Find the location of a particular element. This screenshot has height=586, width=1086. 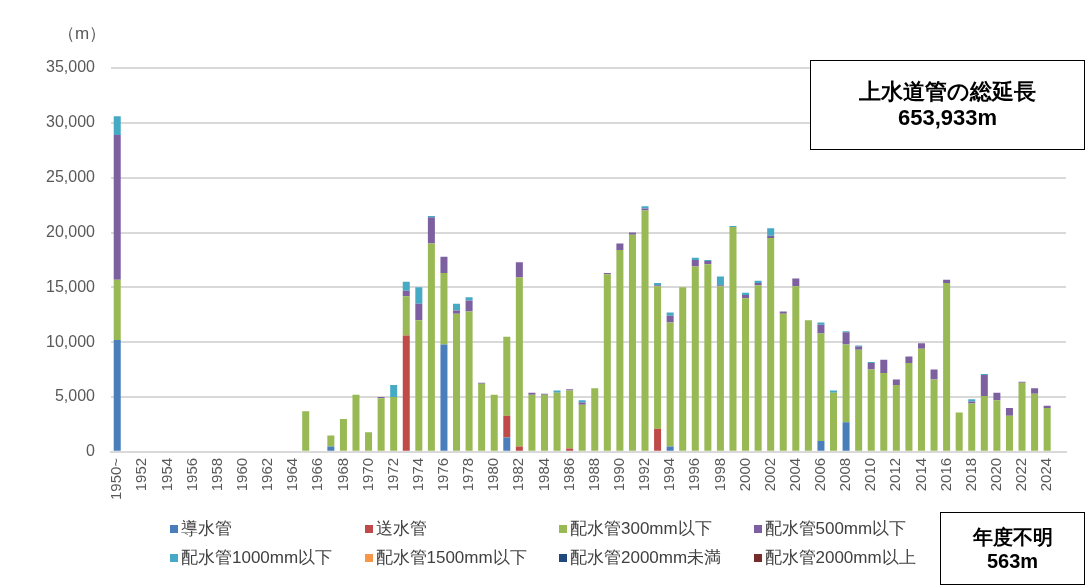

y-axis-title: （m） is located at coordinates (82, 34).